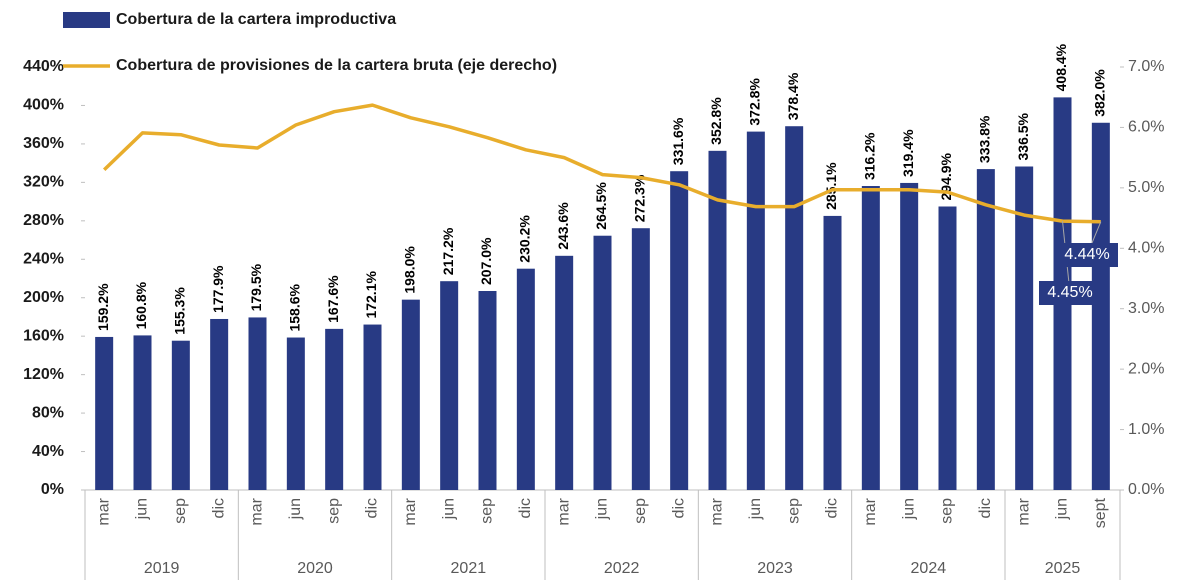  What do you see at coordinates (1061, 67) in the screenshot?
I see `bar-value-label: 408.4%` at bounding box center [1061, 67].